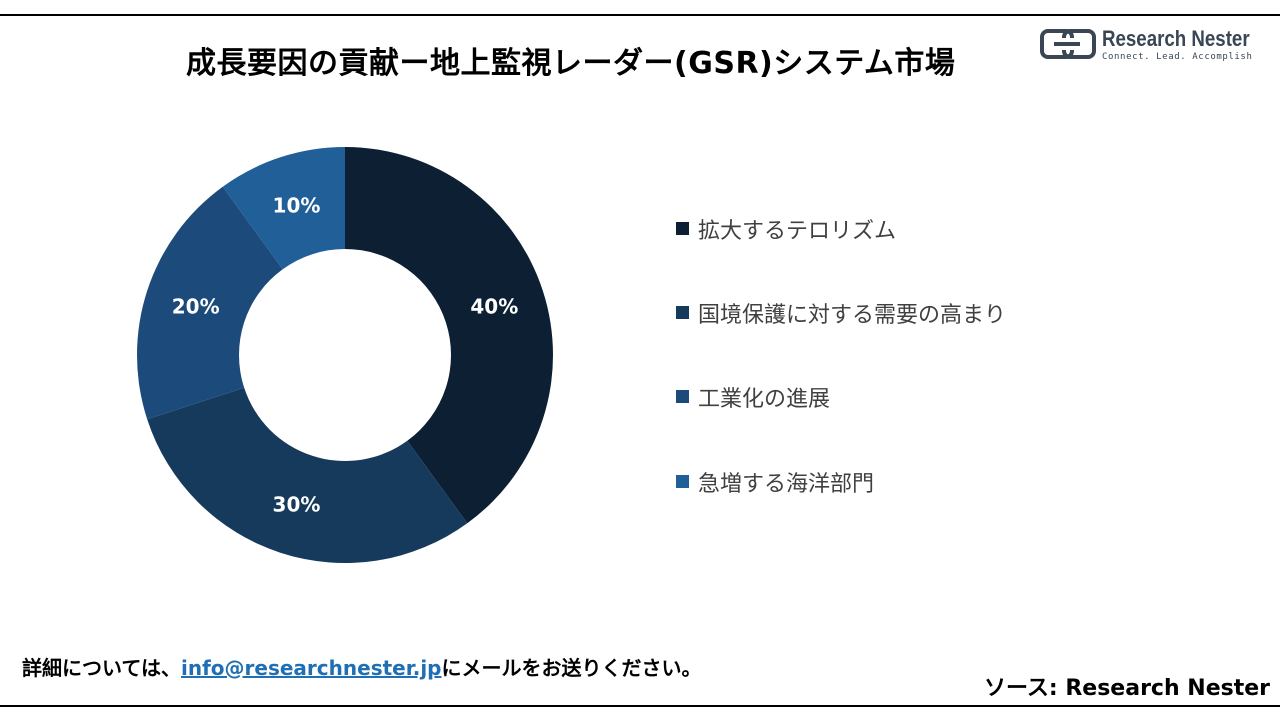 Image resolution: width=1280 pixels, height=720 pixels. What do you see at coordinates (196, 306) in the screenshot?
I see `donut-slice-label-3: 20%` at bounding box center [196, 306].